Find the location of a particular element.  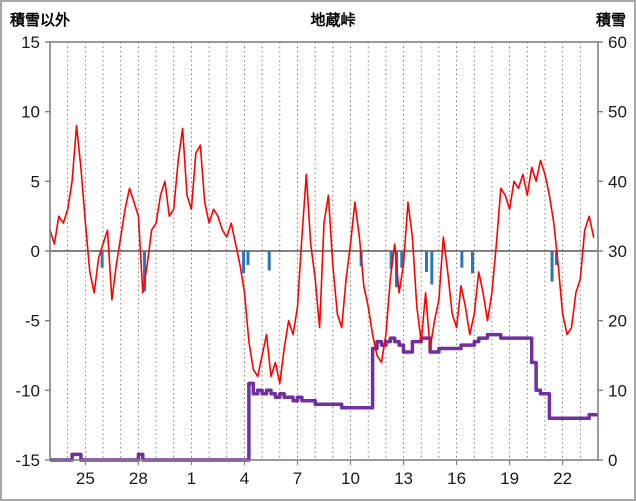

x-axis-tick-label: 22 is located at coordinates (562, 478).